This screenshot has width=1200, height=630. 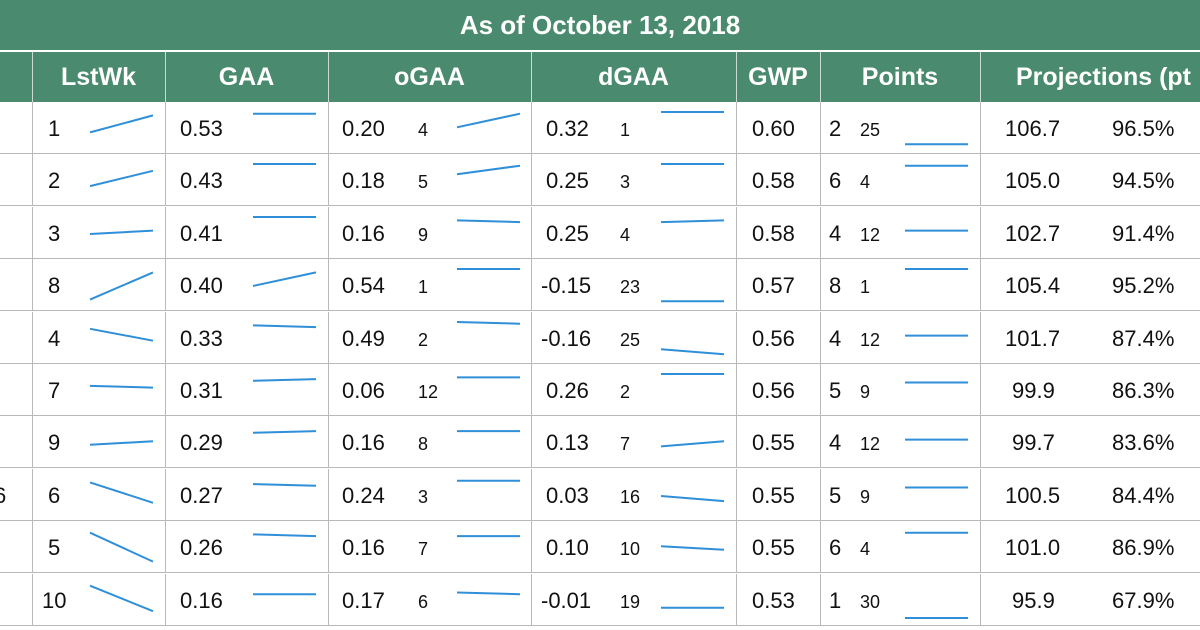 What do you see at coordinates (773, 181) in the screenshot?
I see `gwp-cell: 0.58` at bounding box center [773, 181].